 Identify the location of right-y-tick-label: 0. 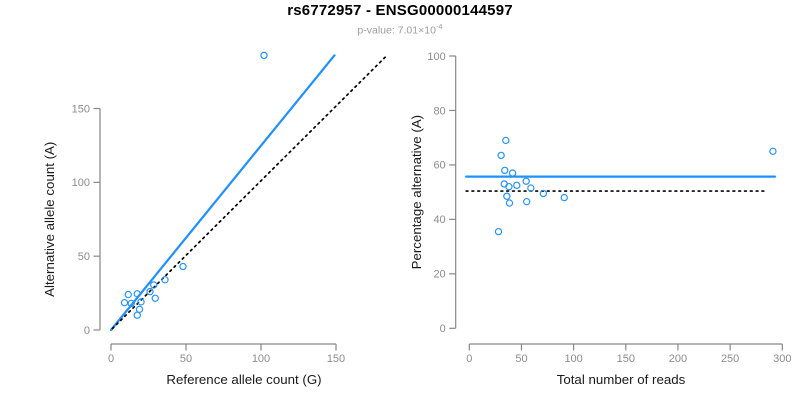
(443, 329).